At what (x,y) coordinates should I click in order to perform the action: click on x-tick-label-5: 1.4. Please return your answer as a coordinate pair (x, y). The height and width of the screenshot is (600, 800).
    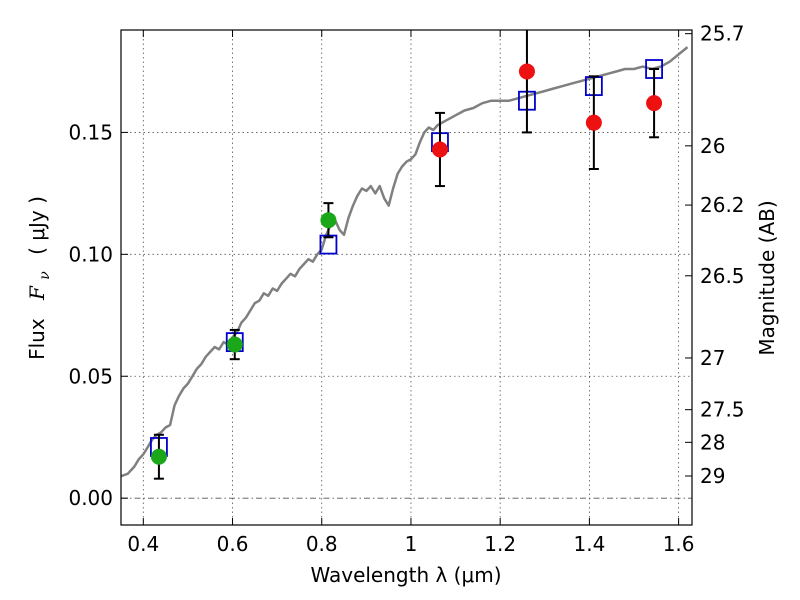
    Looking at the image, I should click on (589, 544).